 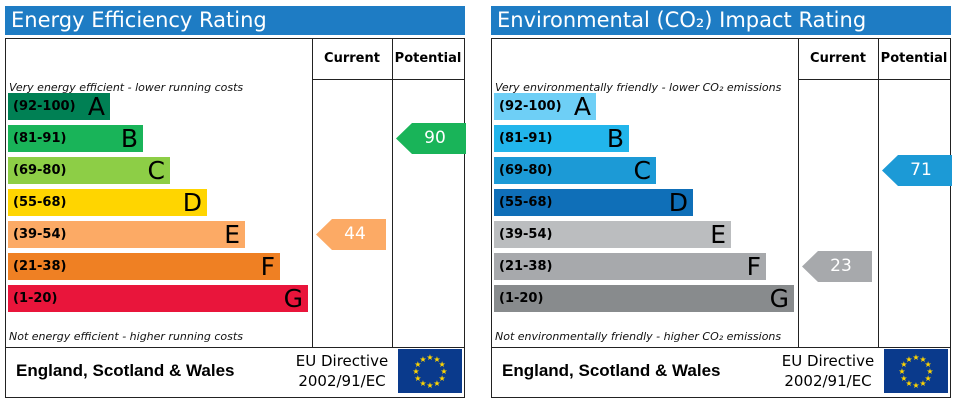 What do you see at coordinates (526, 266) in the screenshot?
I see `band-range: (21-38)` at bounding box center [526, 266].